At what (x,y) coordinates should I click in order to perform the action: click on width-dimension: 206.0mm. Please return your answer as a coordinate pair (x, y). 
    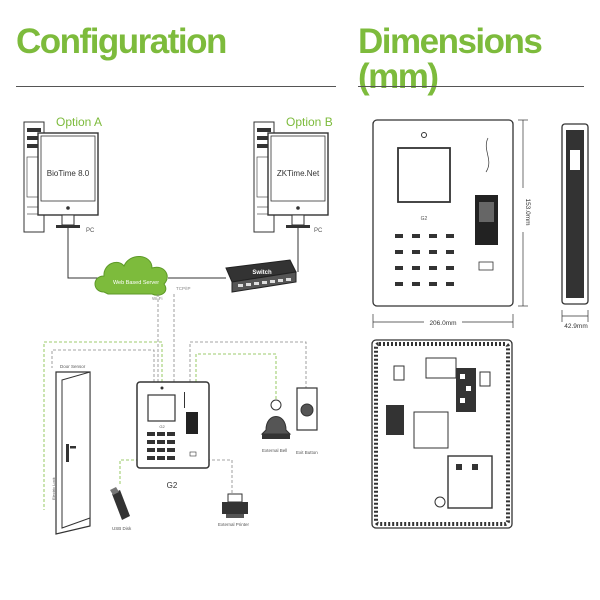
    Looking at the image, I should click on (442, 323).